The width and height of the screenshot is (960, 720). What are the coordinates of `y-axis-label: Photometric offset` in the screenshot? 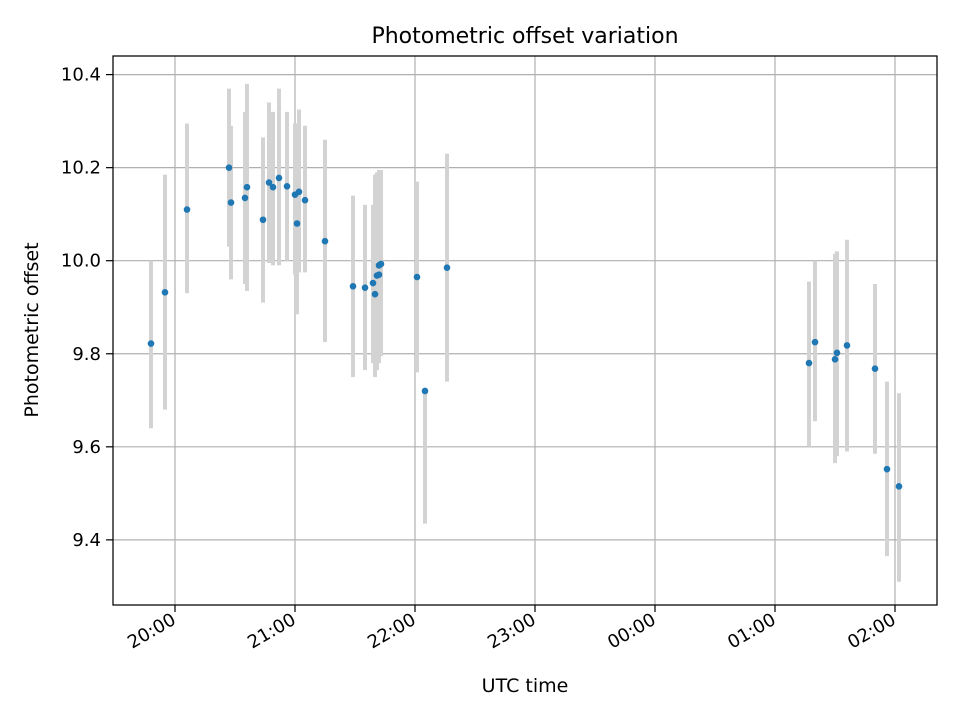 It's located at (32, 329).